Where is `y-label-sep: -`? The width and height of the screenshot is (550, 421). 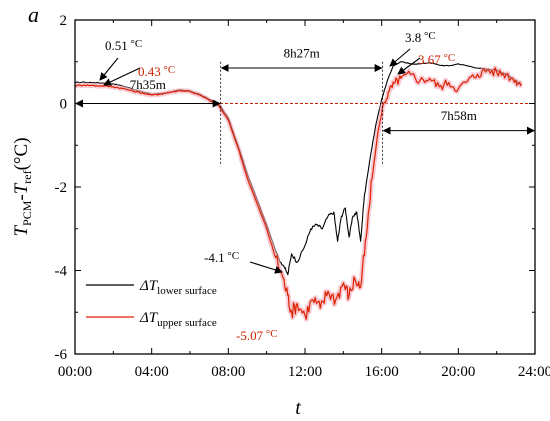 y-label-sep: - is located at coordinates (21, 197).